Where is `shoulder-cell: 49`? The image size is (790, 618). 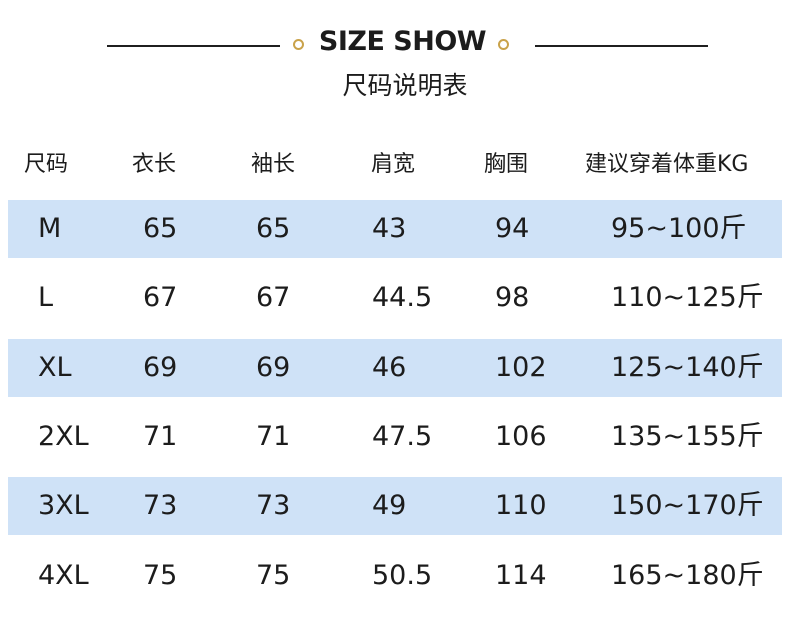
shoulder-cell: 49 is located at coordinates (389, 505).